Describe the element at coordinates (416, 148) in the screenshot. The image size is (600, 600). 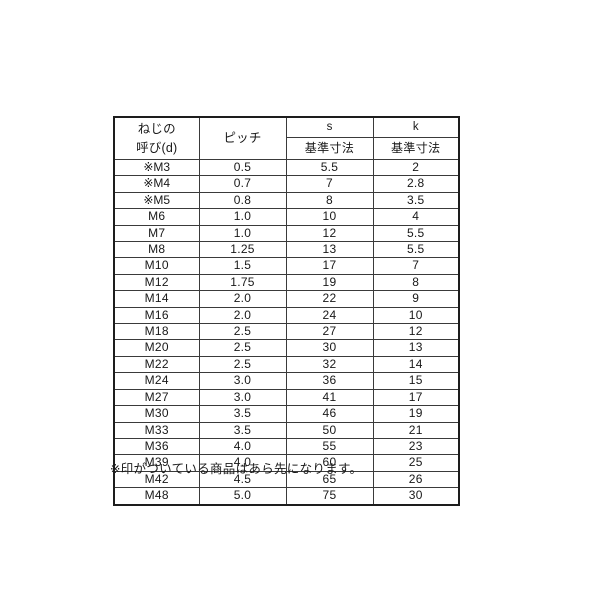
I see `column-header-k-nominal: 基準寸法` at that location.